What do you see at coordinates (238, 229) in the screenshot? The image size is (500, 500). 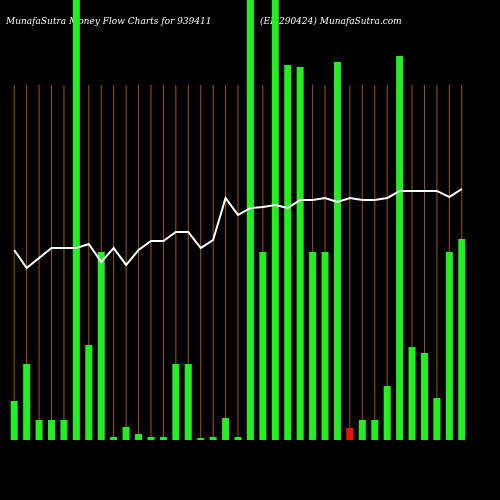 I see `line` at bounding box center [238, 229].